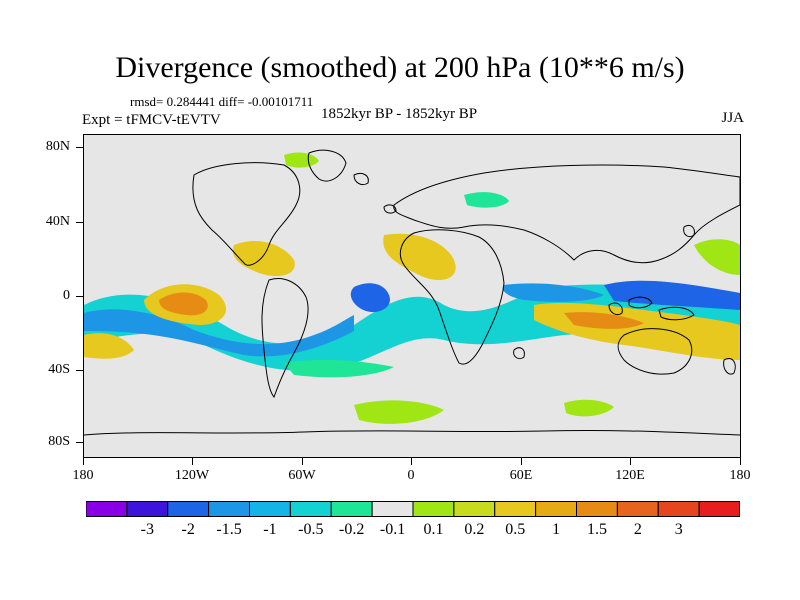  I want to click on colorbar-label: 2, so click(637, 529).